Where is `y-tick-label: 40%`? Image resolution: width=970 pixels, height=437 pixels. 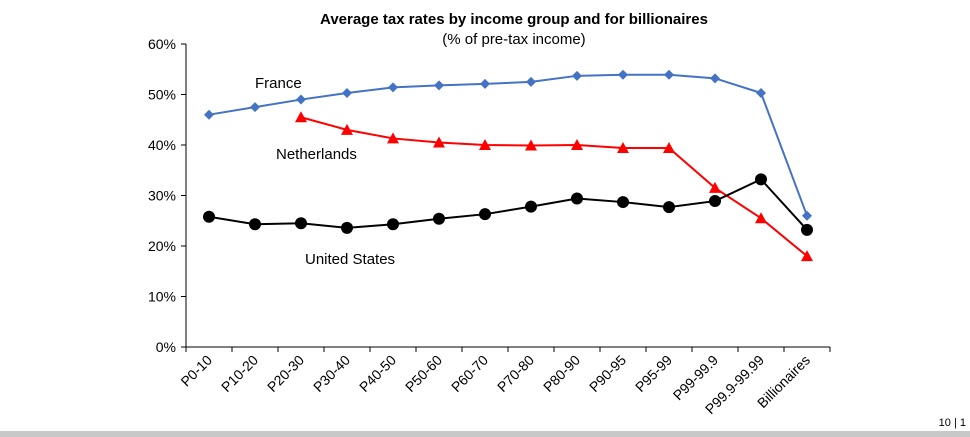 y-tick-label: 40% is located at coordinates (162, 145).